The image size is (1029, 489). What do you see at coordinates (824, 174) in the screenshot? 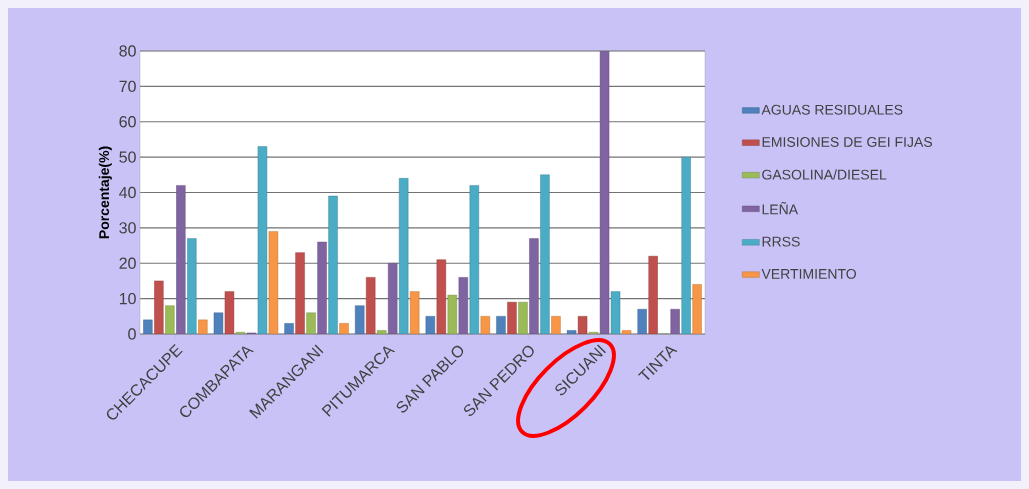
I see `legend-label: GASOLINA/DIESEL` at bounding box center [824, 174].